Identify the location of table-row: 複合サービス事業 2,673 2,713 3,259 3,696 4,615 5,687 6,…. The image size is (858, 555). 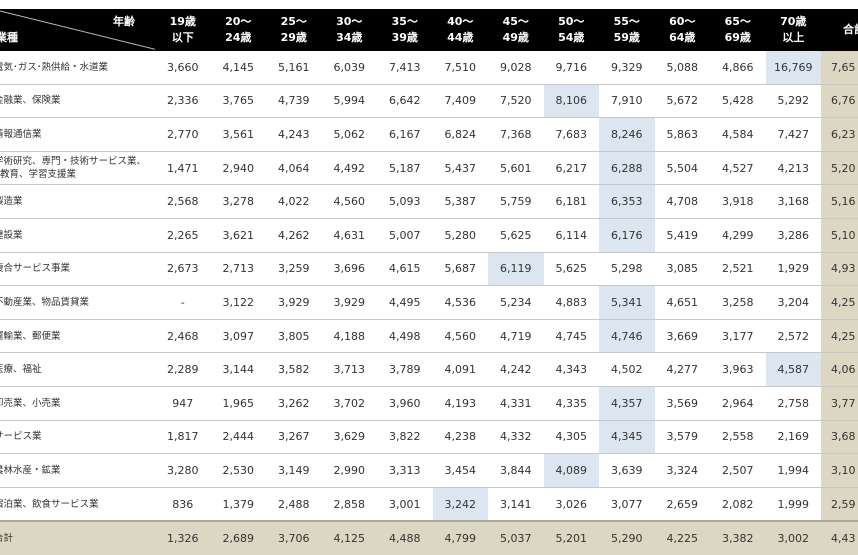
(429, 269).